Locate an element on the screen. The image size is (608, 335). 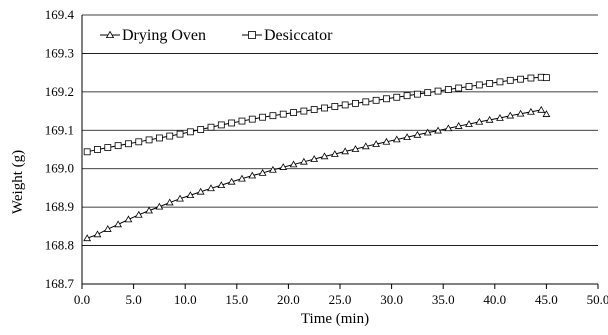
x-tick-label: 20.0 is located at coordinates (288, 299).